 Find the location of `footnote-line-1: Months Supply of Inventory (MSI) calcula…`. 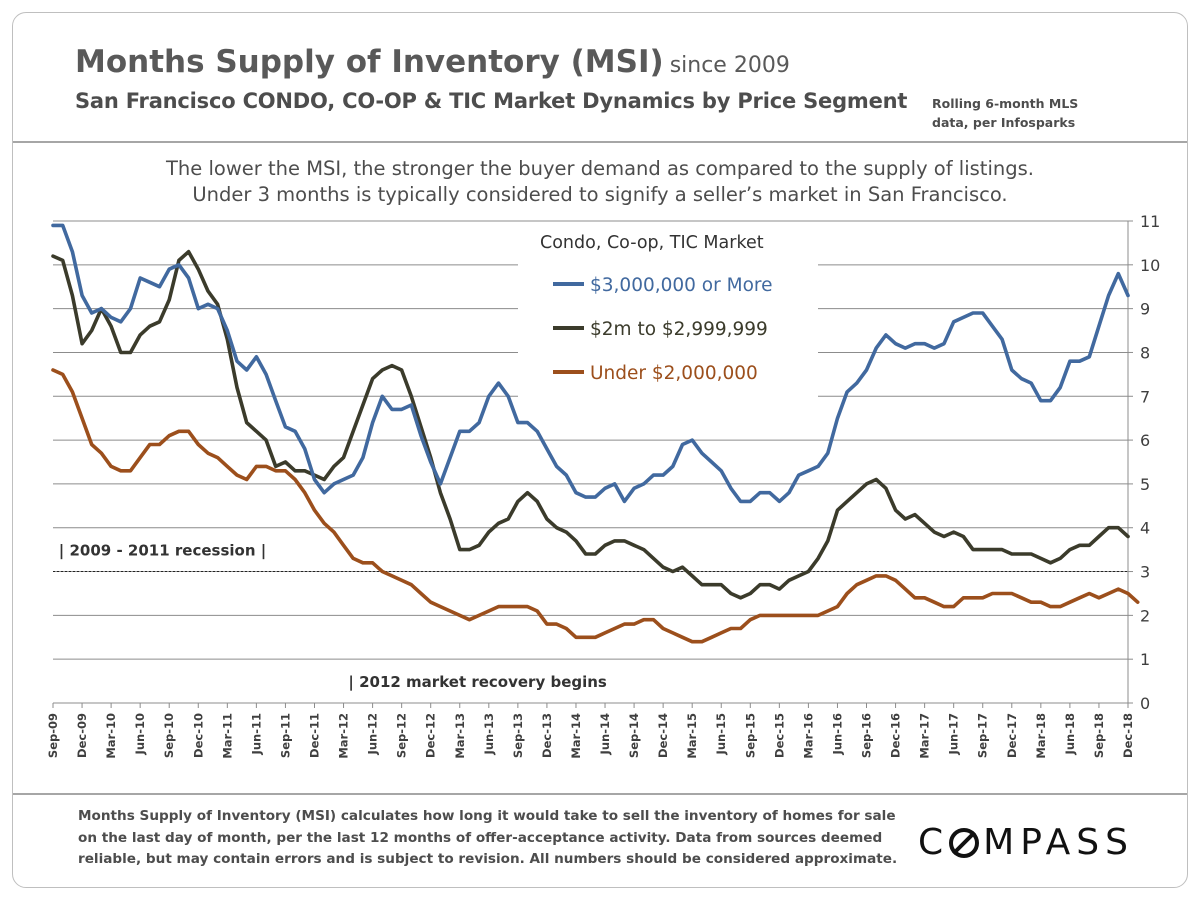

footnote-line-1: Months Supply of Inventory (MSI) calcula… is located at coordinates (487, 816).